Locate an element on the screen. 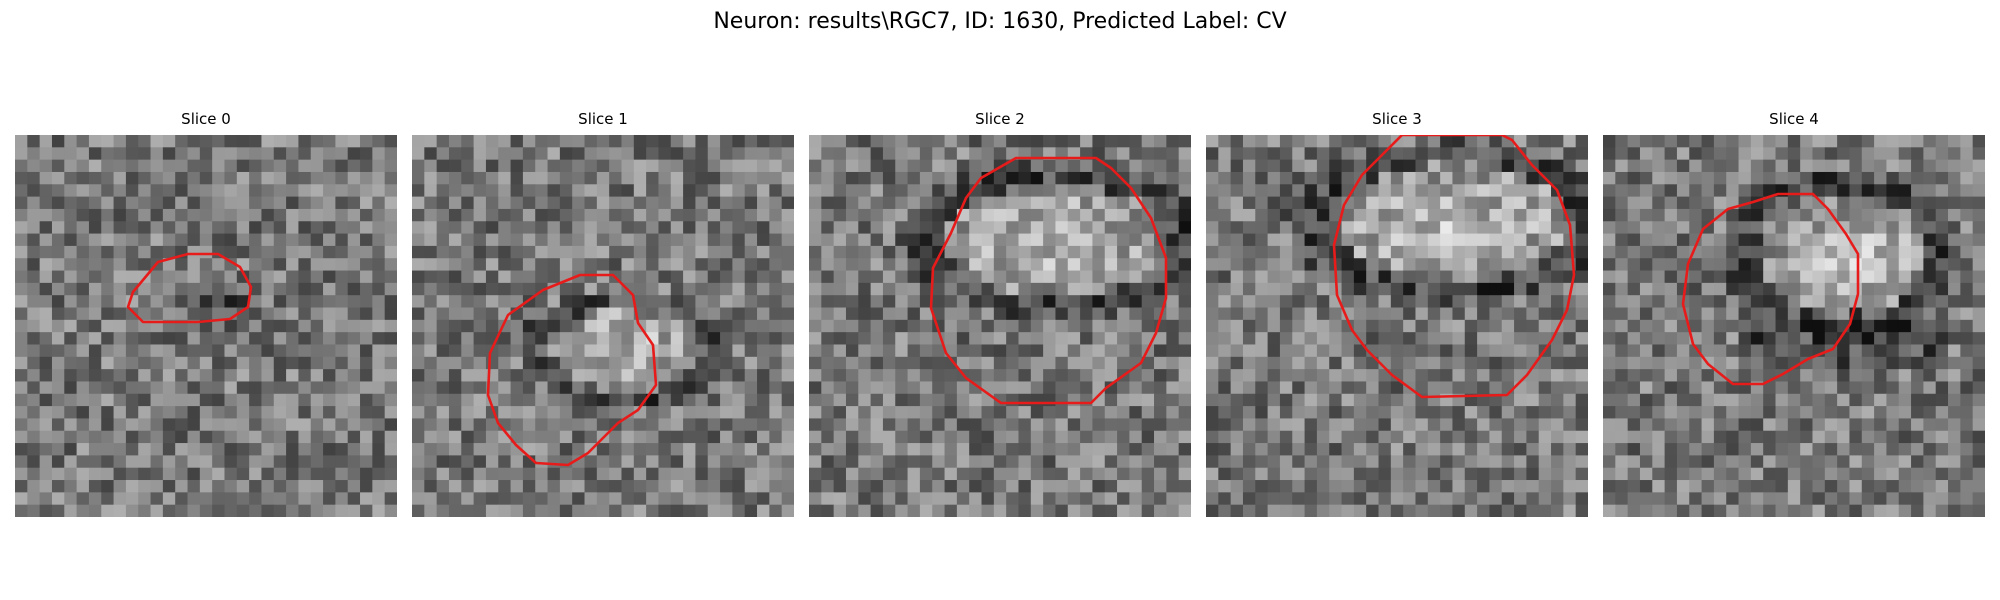 This screenshot has height=600, width=2000. slice-0-image is located at coordinates (206, 326).